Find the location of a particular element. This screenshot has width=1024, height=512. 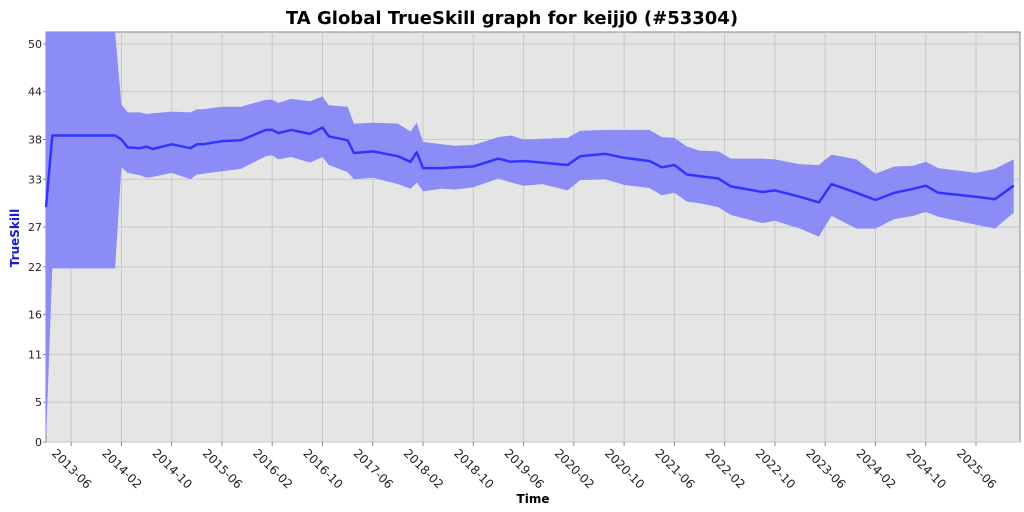

x-tick-label: 2019-06 is located at coordinates (523, 468).